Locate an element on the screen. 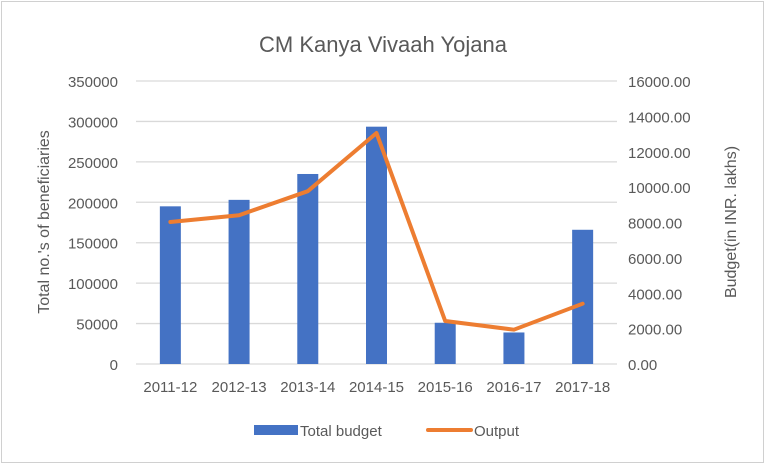 This screenshot has width=767, height=466. x-tick-label: 2014-15 is located at coordinates (376, 387).